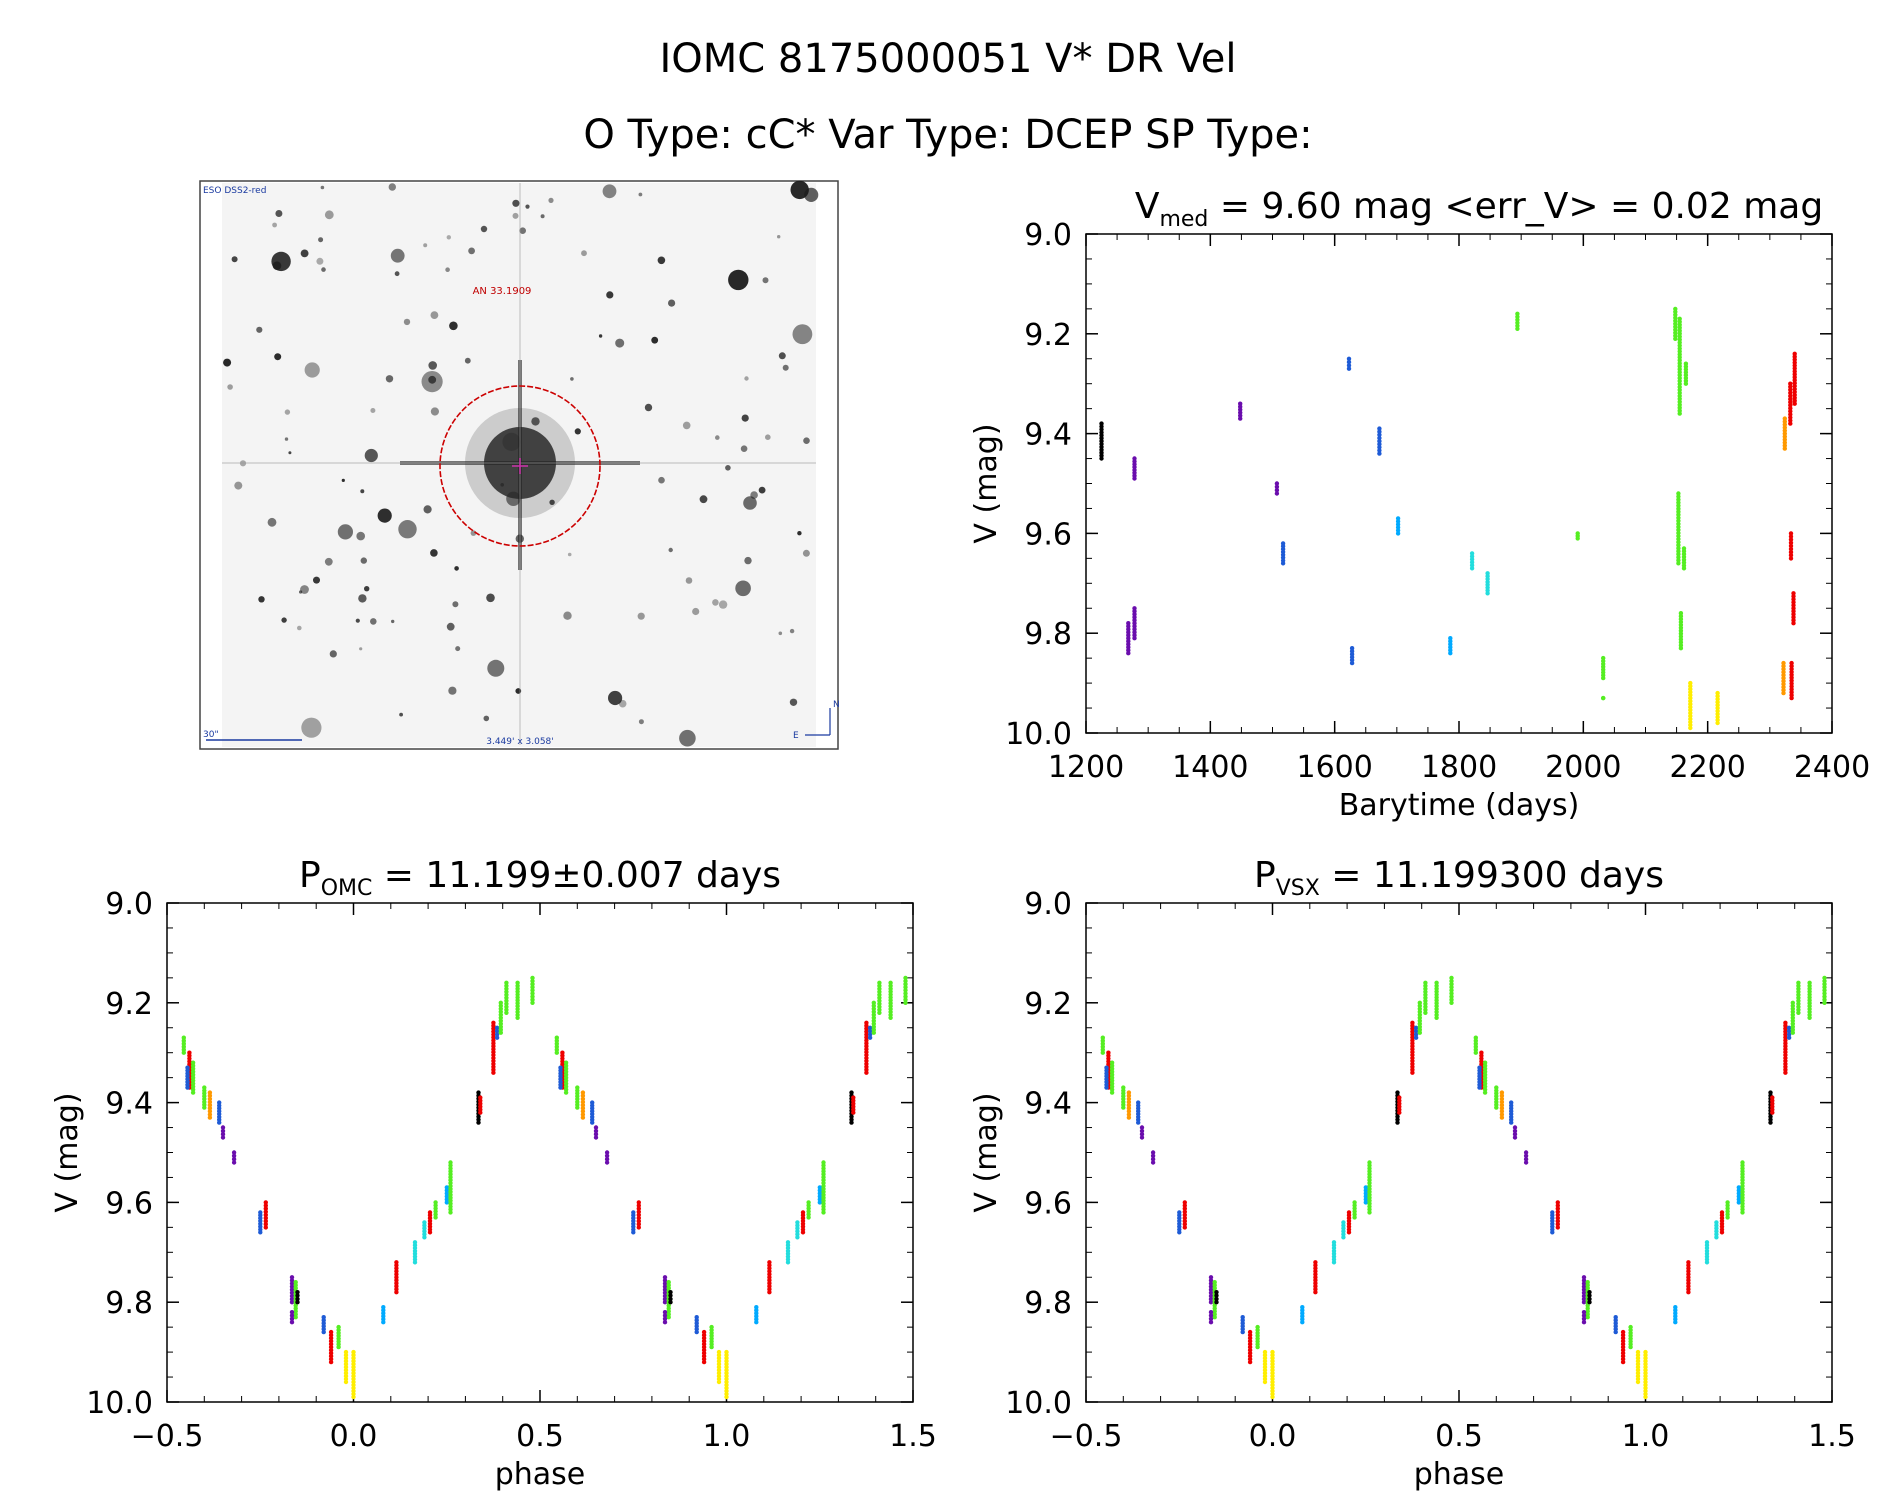 This screenshot has height=1494, width=1889. I want to click on plot-title-subscript: med, so click(1183, 219).